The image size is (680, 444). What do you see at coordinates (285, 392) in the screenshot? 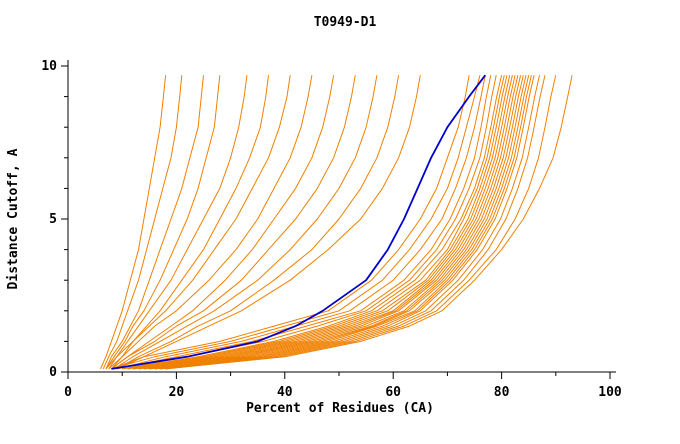
I see `x-tick-label: 40` at bounding box center [285, 392].